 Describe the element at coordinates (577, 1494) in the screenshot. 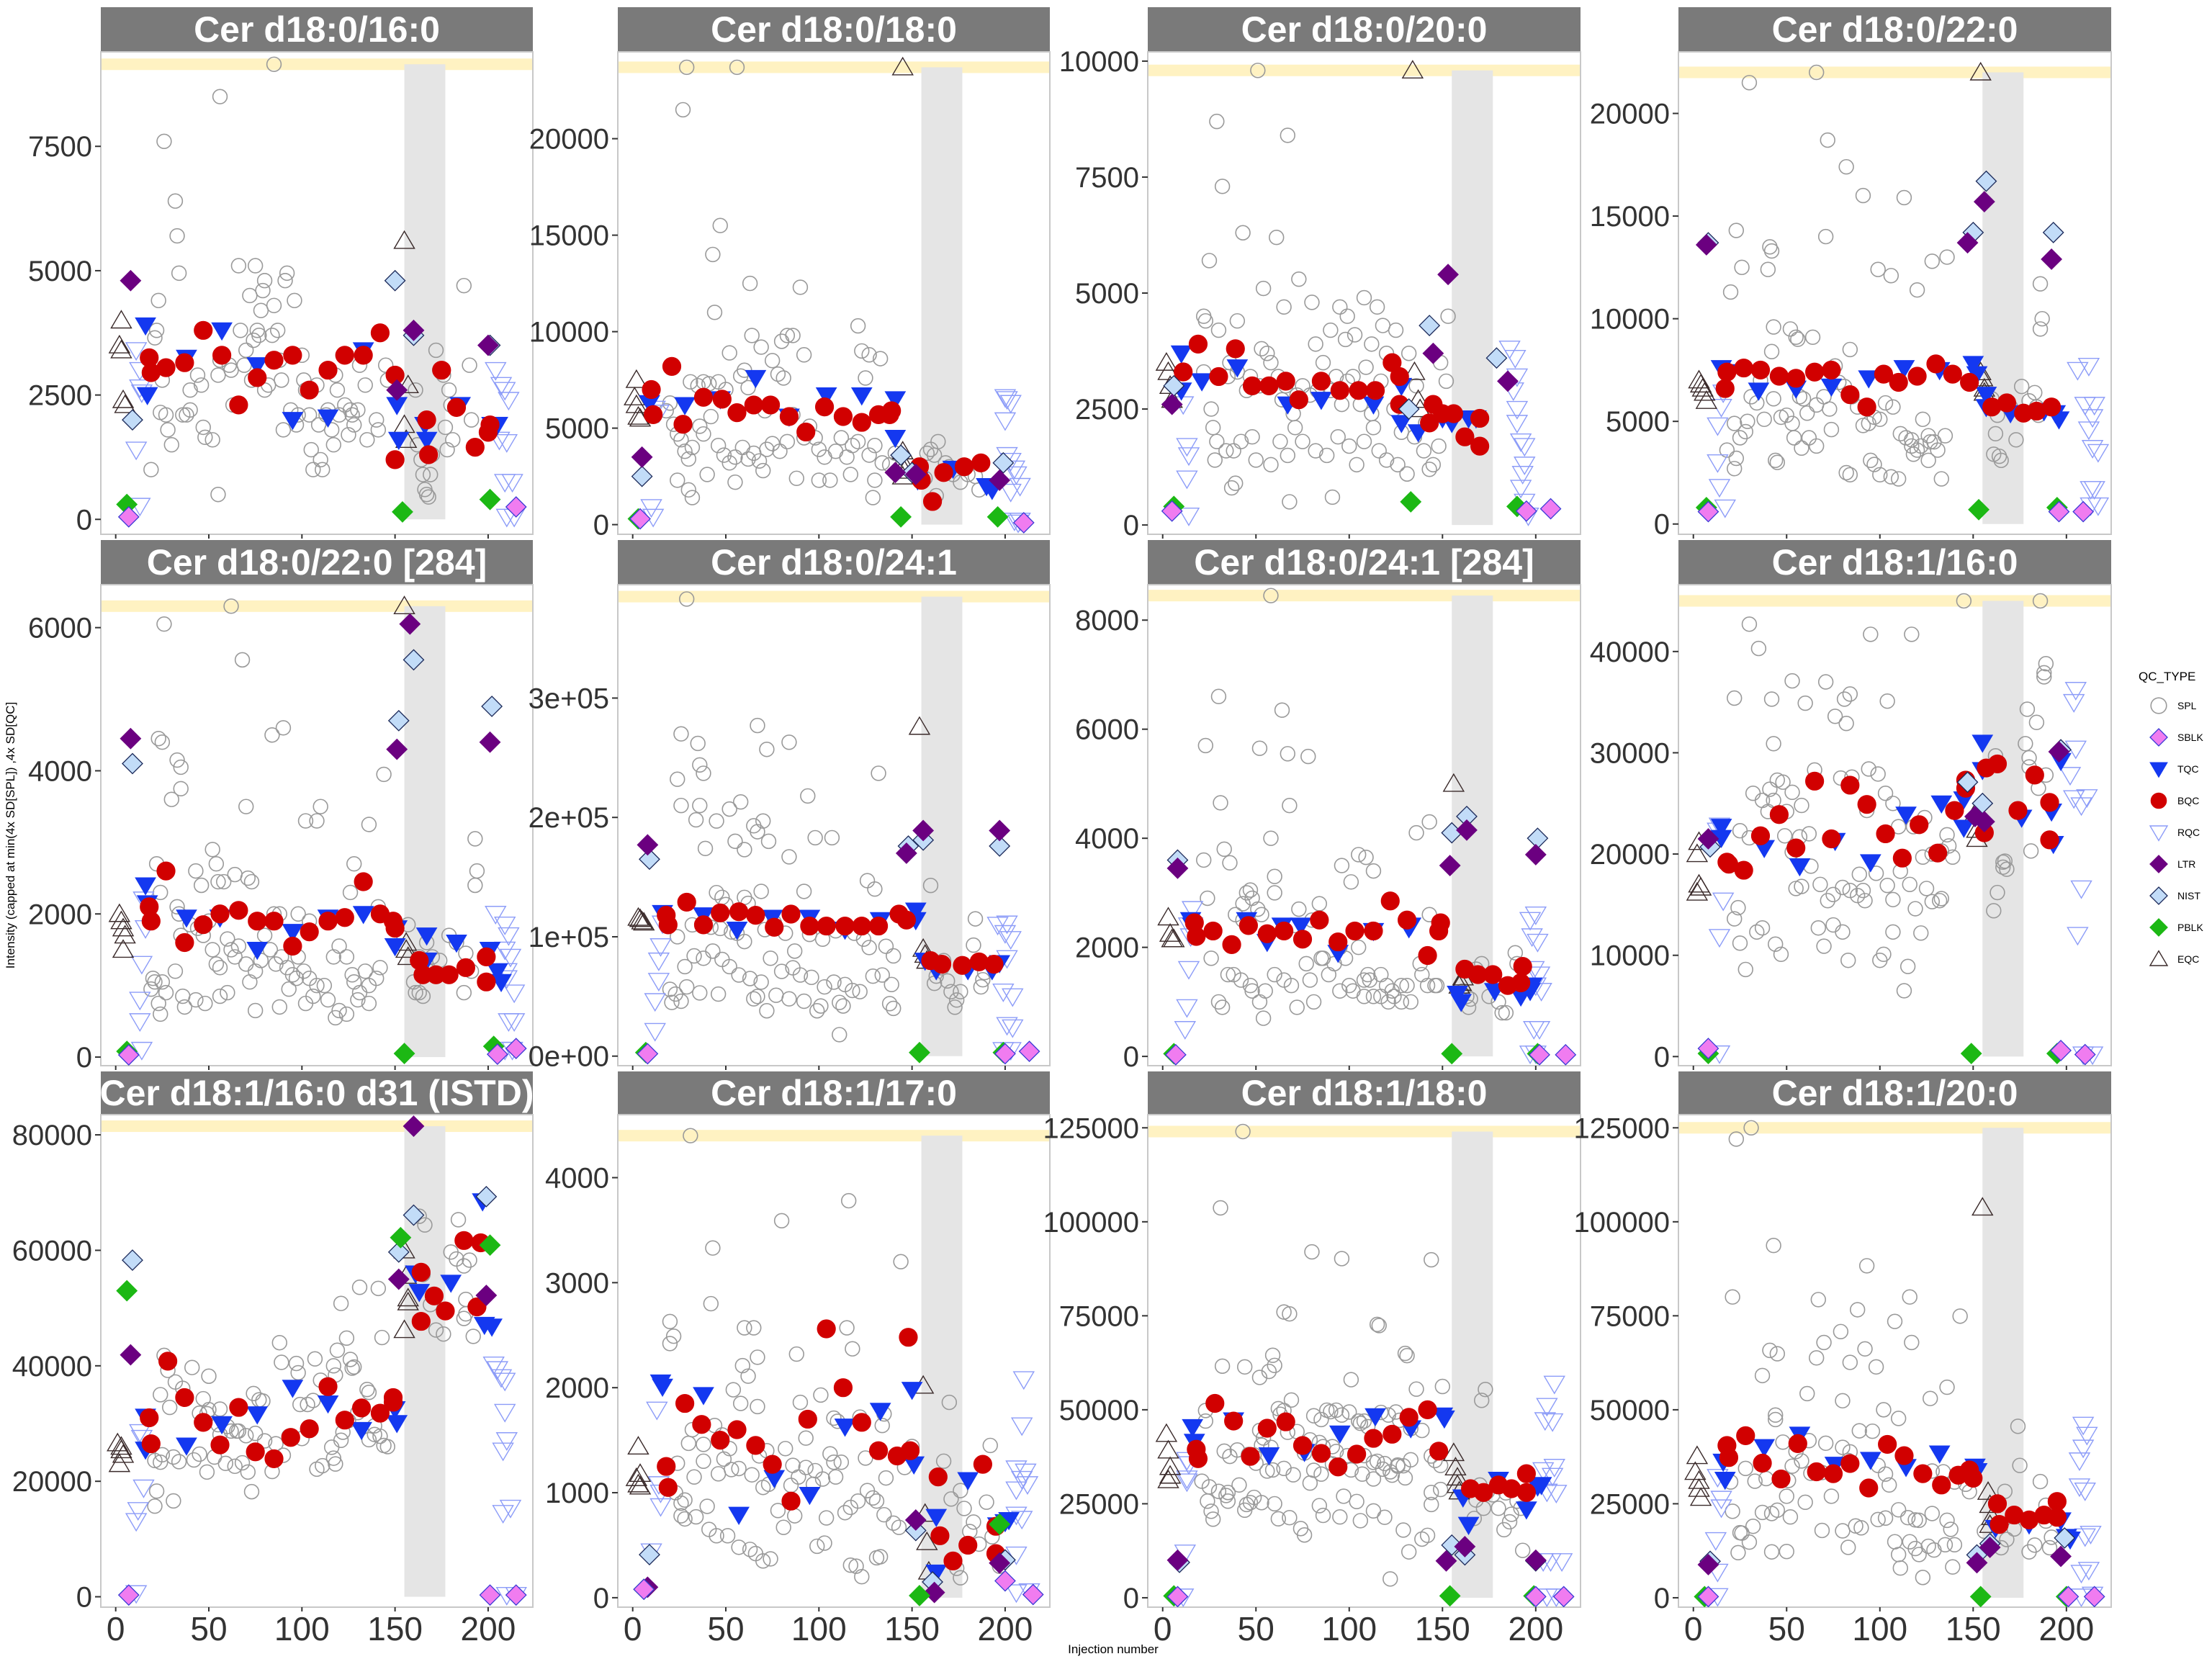

I see `y-tick-label: 1000` at that location.